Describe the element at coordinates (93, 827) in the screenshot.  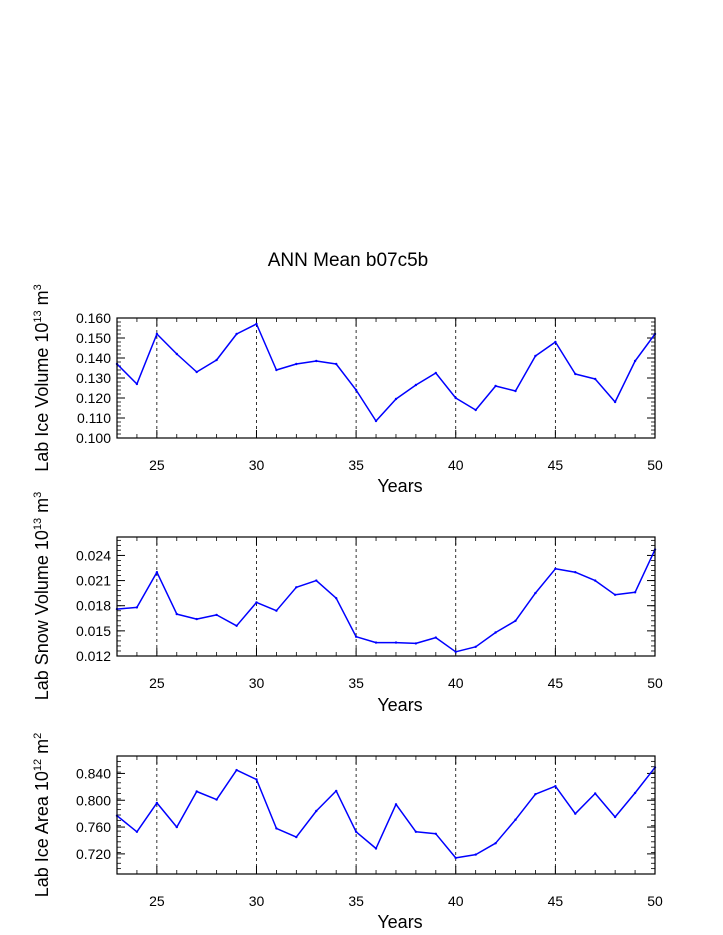
I see `y-tick-label: 0.760` at that location.